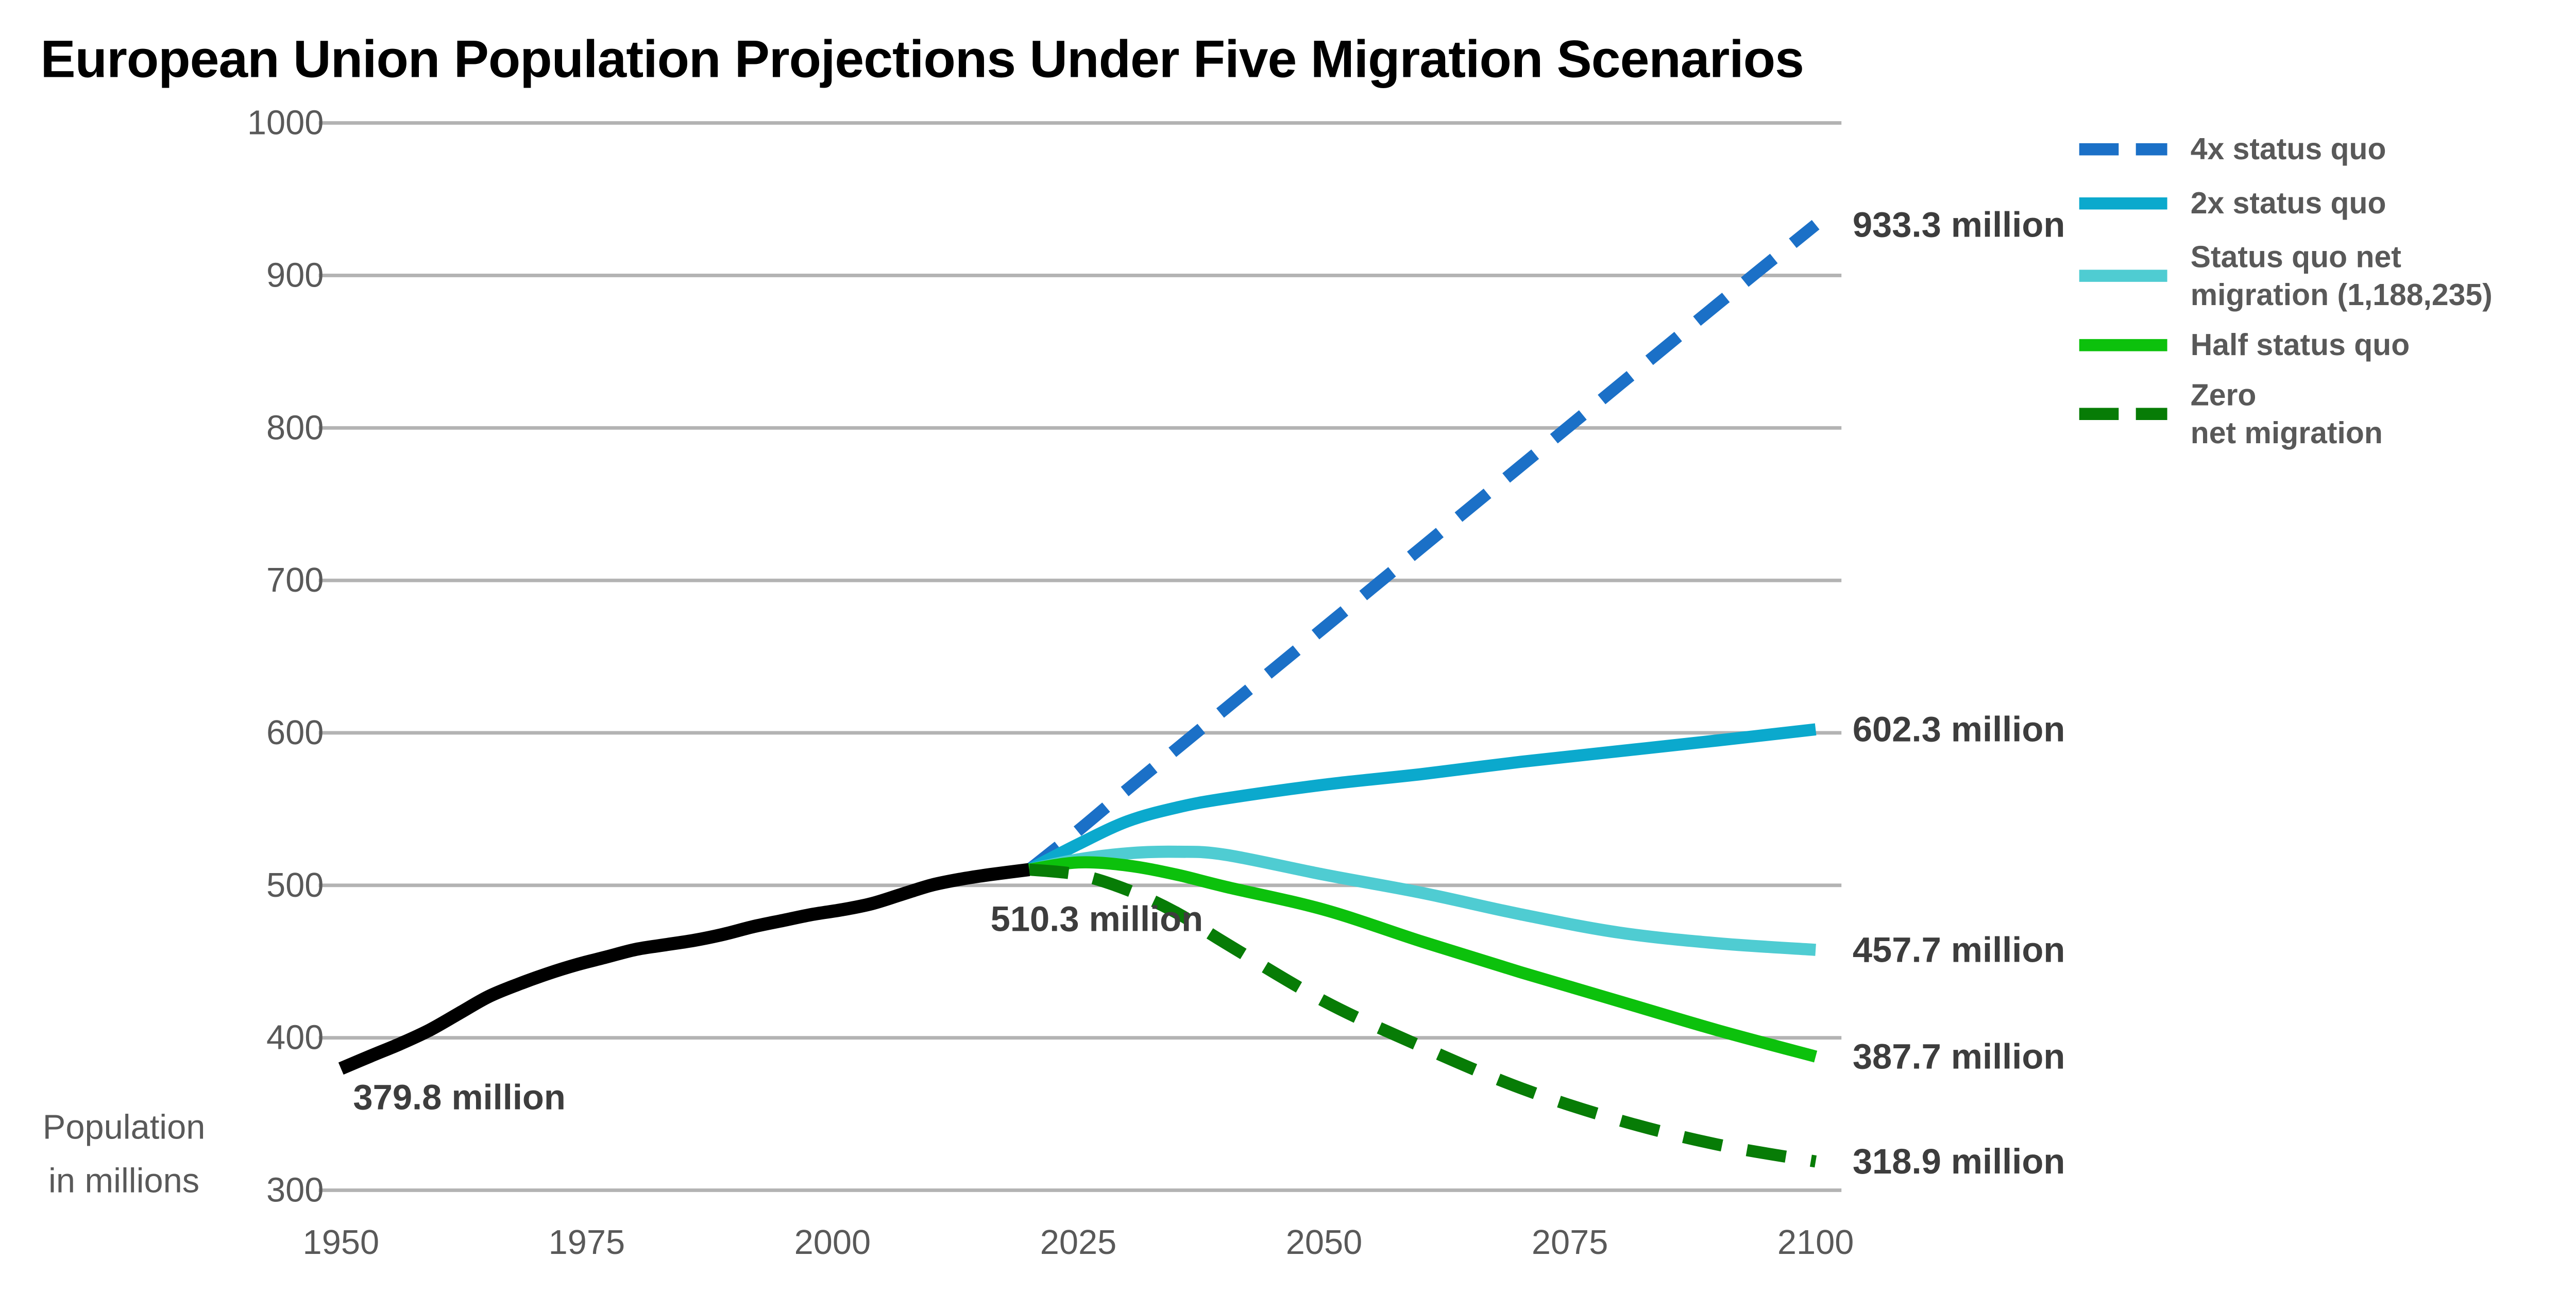  What do you see at coordinates (2289, 203) in the screenshot?
I see `legend-label-s2x-line1: 2x status quo` at bounding box center [2289, 203].